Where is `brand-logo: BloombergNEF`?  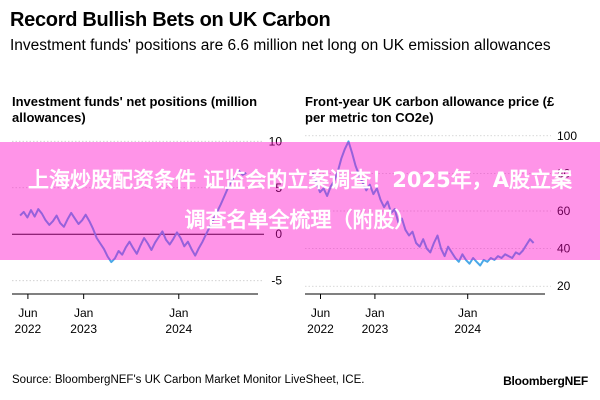 brand-logo: BloombergNEF is located at coordinates (545, 381).